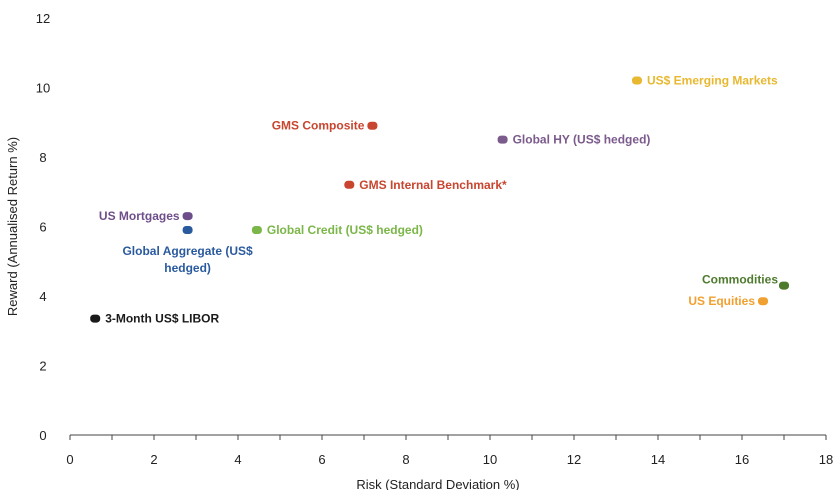 Image resolution: width=835 pixels, height=490 pixels. What do you see at coordinates (318, 126) in the screenshot?
I see `point-label: GMS Composite` at bounding box center [318, 126].